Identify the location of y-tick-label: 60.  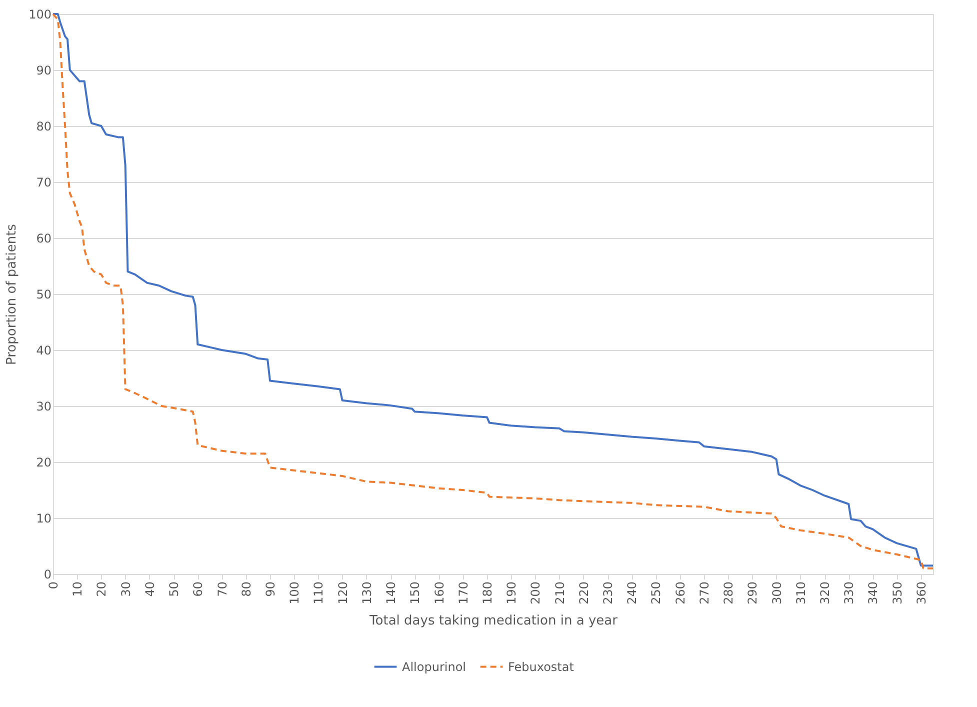
(44, 239).